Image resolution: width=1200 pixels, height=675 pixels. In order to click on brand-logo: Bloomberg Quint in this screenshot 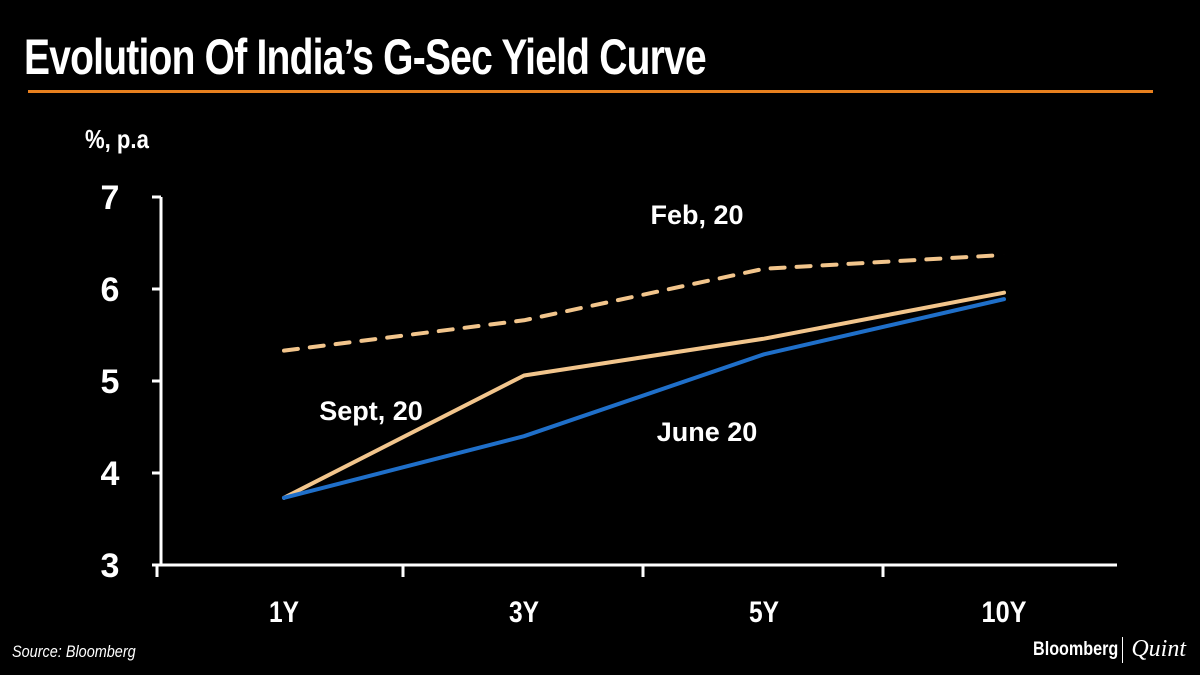, I will do `click(1102, 649)`.